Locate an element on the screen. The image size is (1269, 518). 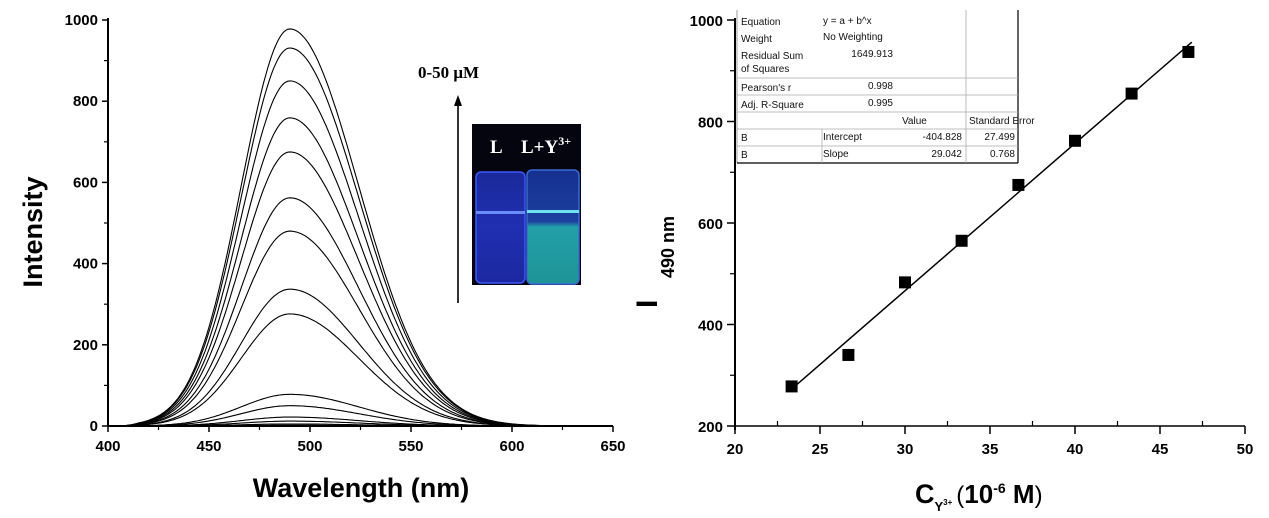
inset-vial-photo: L L+Y3+ is located at coordinates (526, 204).